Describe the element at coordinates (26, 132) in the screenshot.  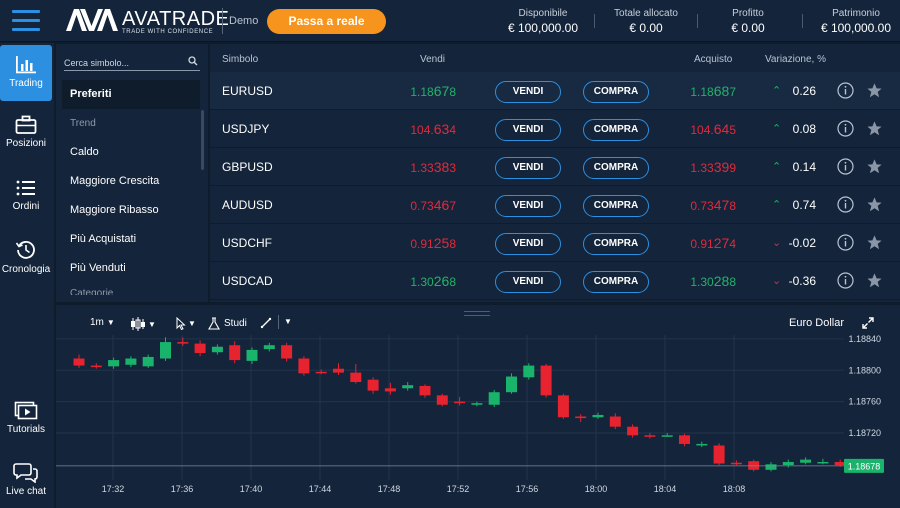
I see `nav-positions: Posizioni` at that location.